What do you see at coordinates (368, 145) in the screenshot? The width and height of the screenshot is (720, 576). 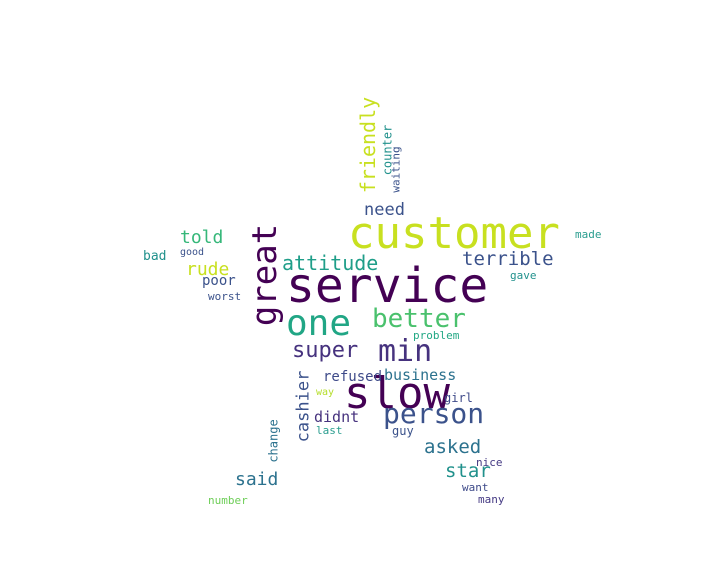 I see `word-friendly: friendly` at bounding box center [368, 145].